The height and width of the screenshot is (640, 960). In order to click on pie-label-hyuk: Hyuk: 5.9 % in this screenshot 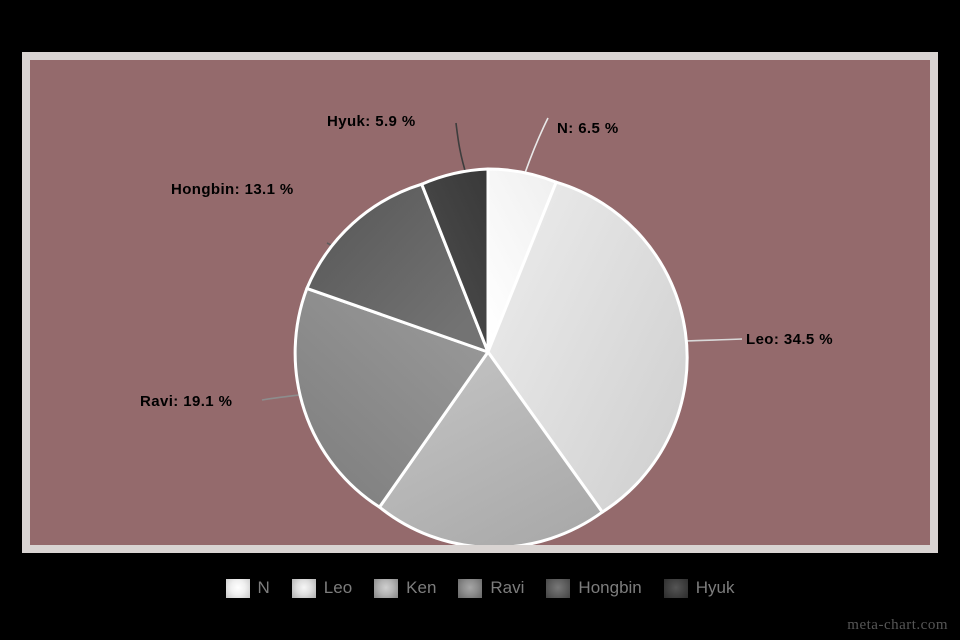, I will do `click(371, 121)`.